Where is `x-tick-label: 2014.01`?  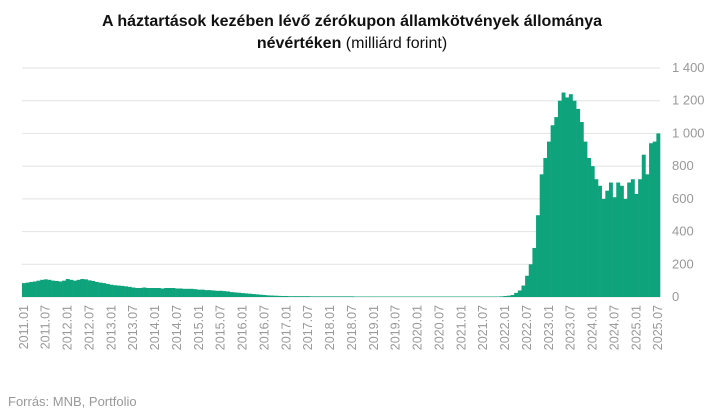
x-tick-label: 2014.01 is located at coordinates (155, 327).